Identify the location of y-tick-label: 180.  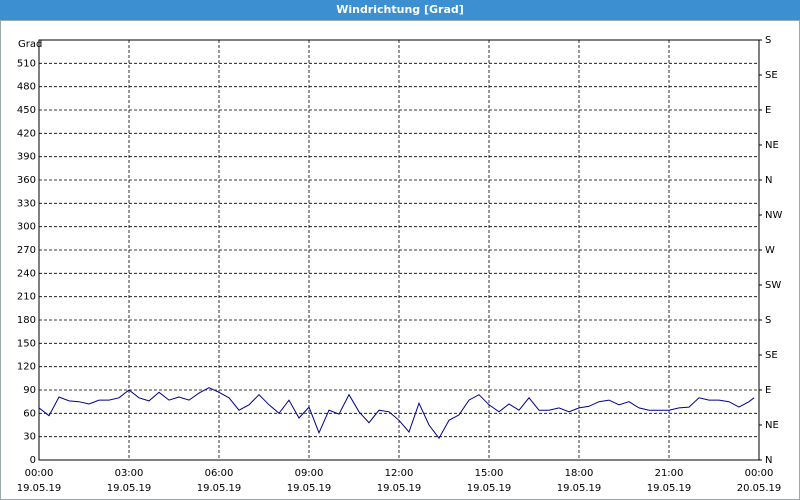
(26, 320).